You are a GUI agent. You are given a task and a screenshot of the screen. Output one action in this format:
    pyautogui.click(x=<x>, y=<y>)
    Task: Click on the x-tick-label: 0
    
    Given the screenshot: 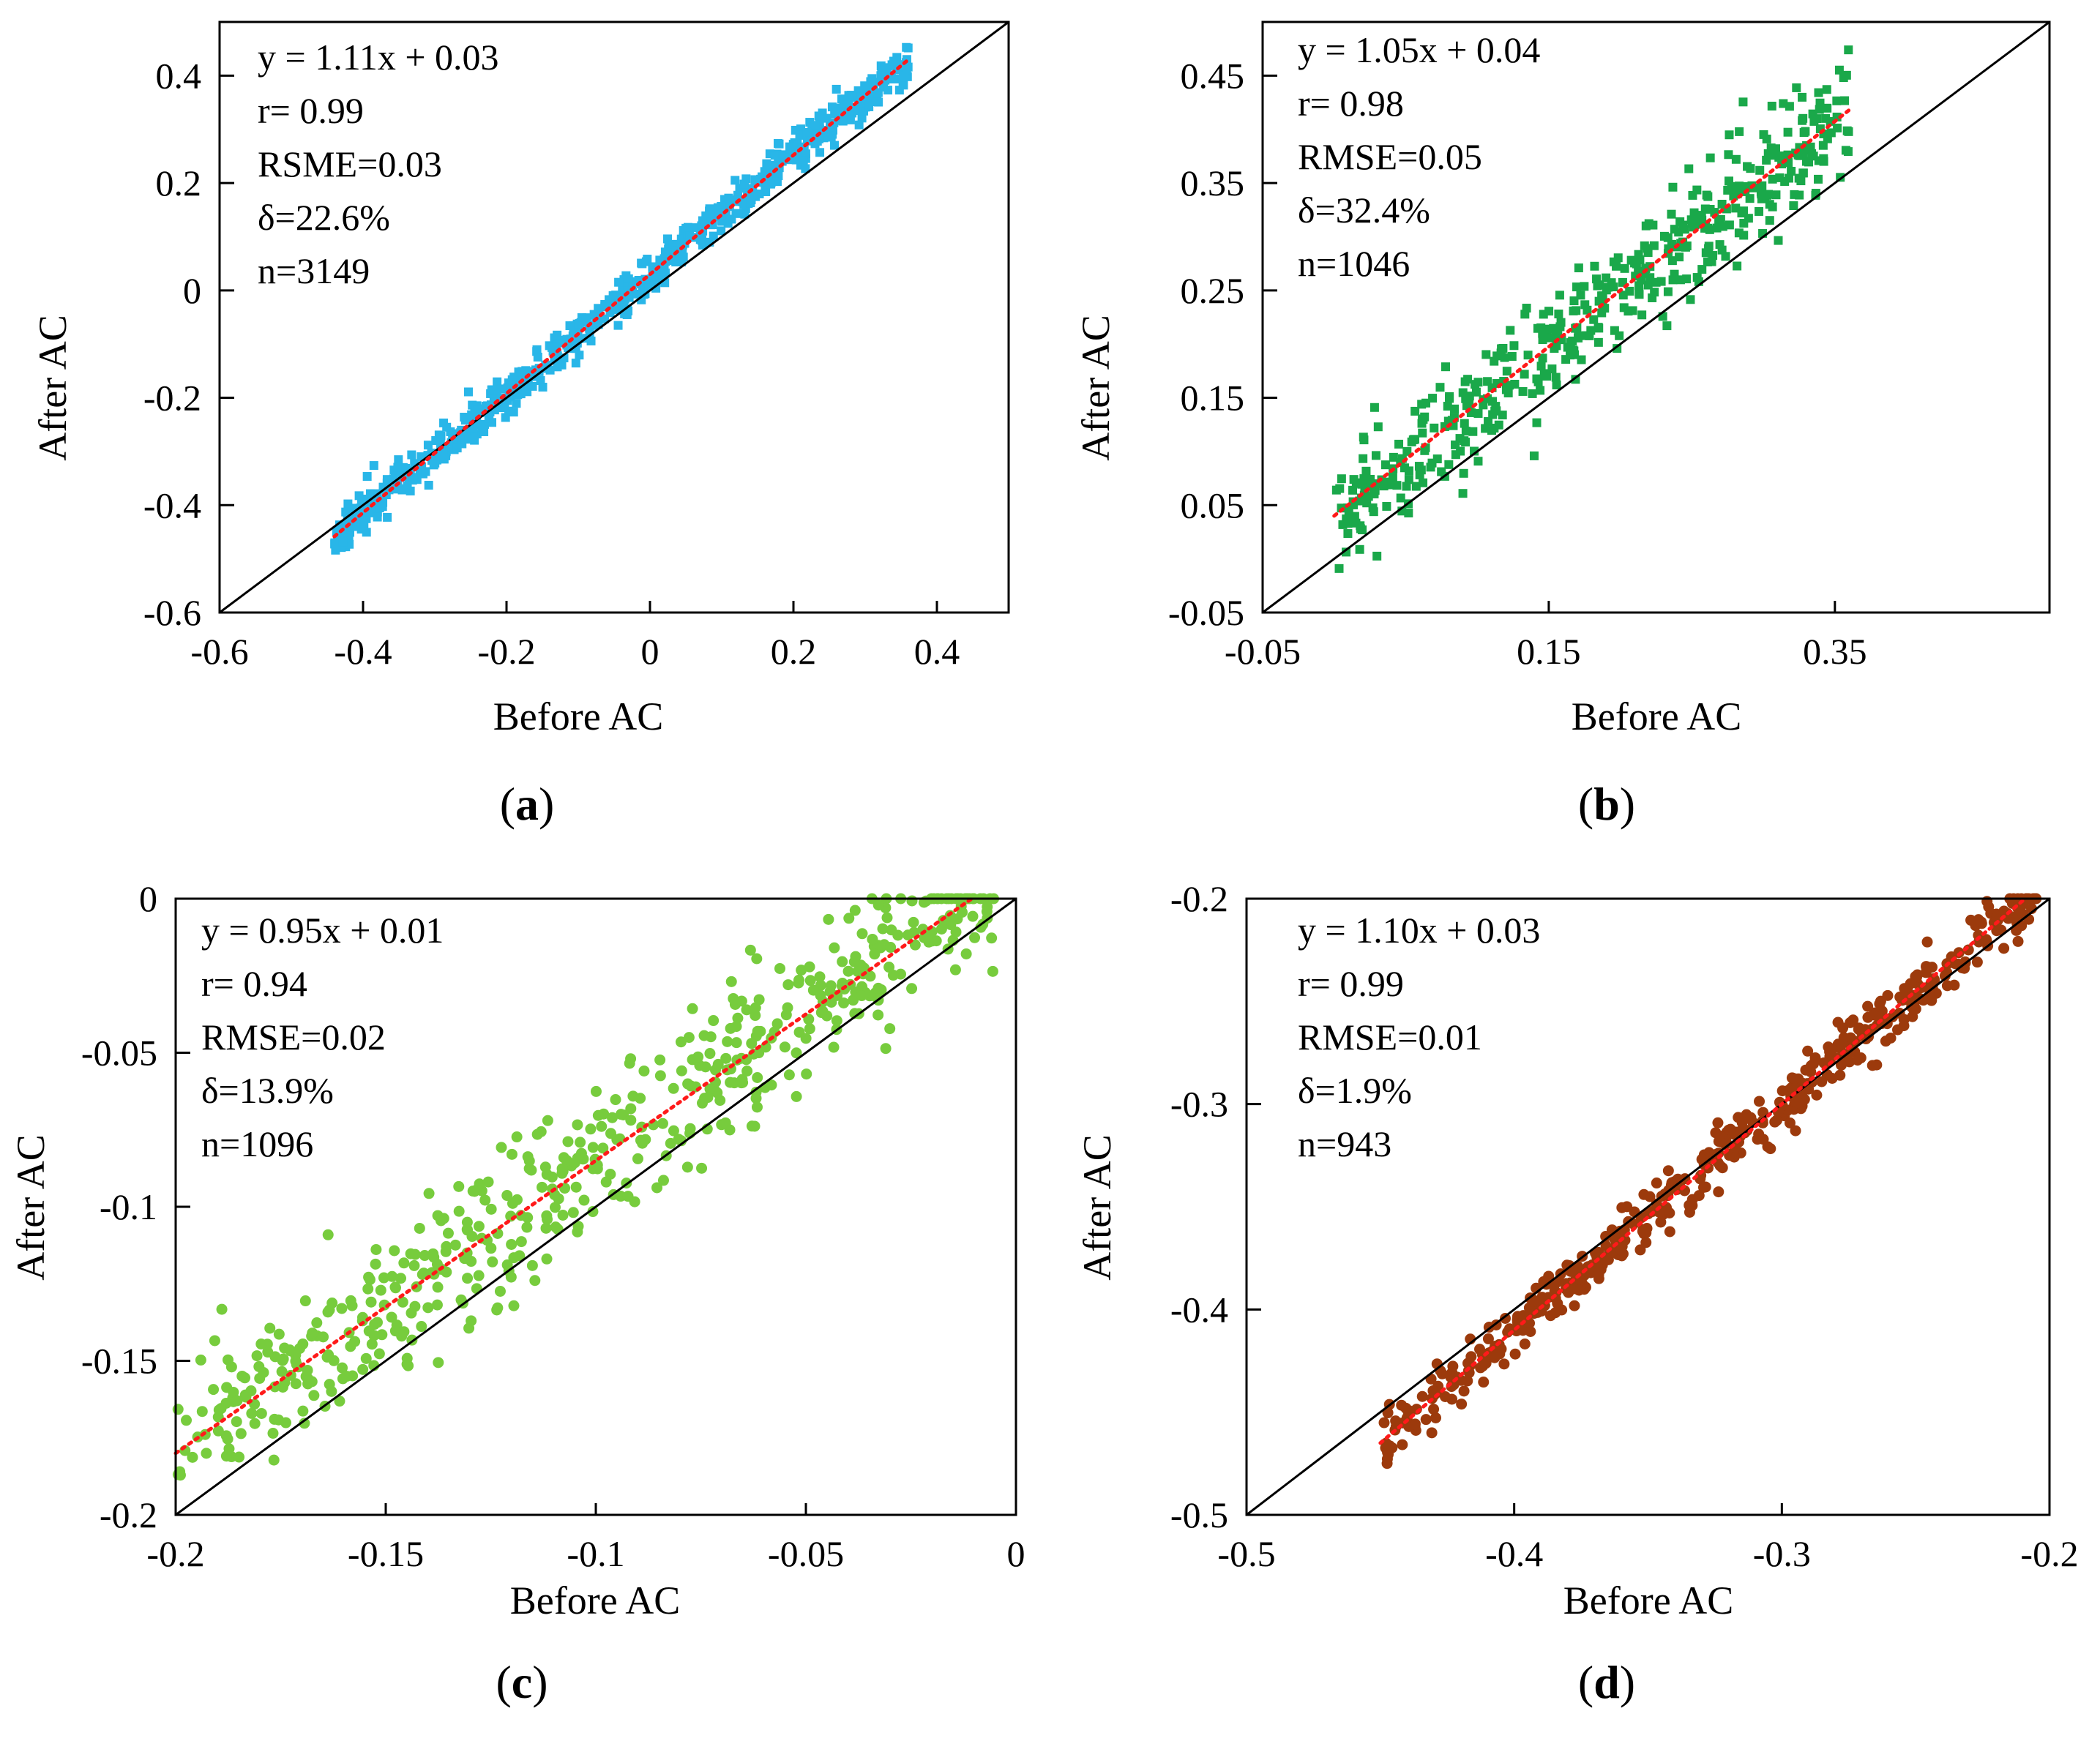 What is the action you would take?
    pyautogui.click(x=1016, y=1553)
    